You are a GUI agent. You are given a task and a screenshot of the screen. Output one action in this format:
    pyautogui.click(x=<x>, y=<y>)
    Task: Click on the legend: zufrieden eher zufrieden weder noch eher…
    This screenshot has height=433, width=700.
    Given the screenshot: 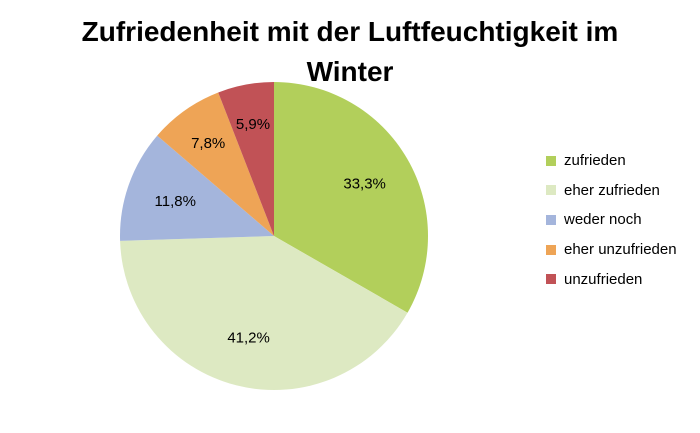 What is the action you would take?
    pyautogui.click(x=611, y=220)
    